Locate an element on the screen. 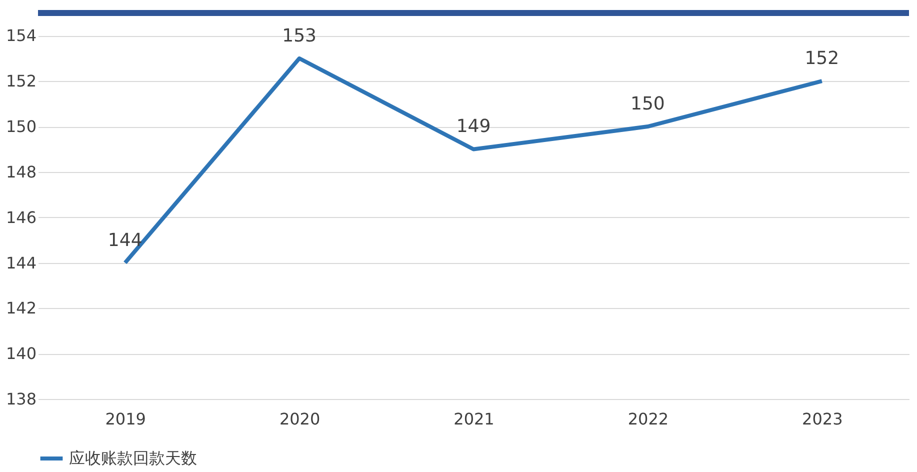 This screenshot has height=472, width=917. x-tick-label: 2020 is located at coordinates (299, 419).